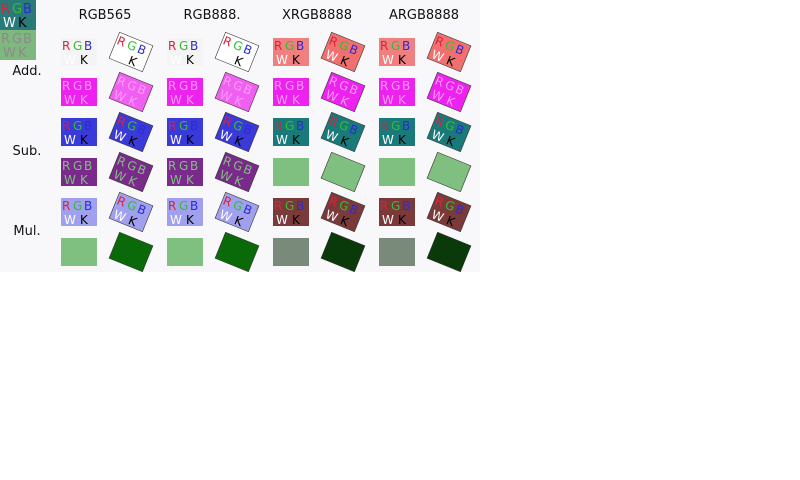  What do you see at coordinates (18, 45) in the screenshot?
I see `reference-bottom-bg` at bounding box center [18, 45].